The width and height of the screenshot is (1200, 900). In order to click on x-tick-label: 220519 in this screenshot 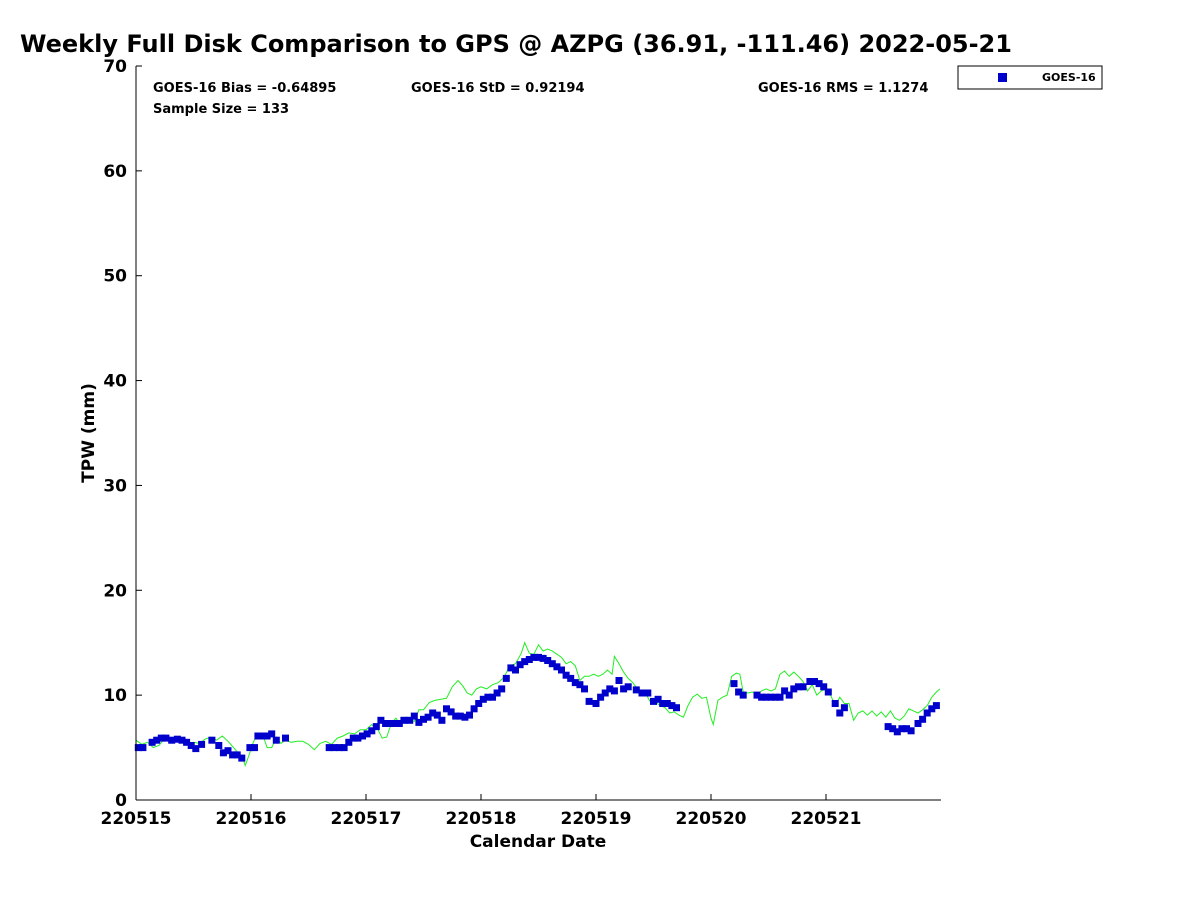, I will do `click(596, 819)`.